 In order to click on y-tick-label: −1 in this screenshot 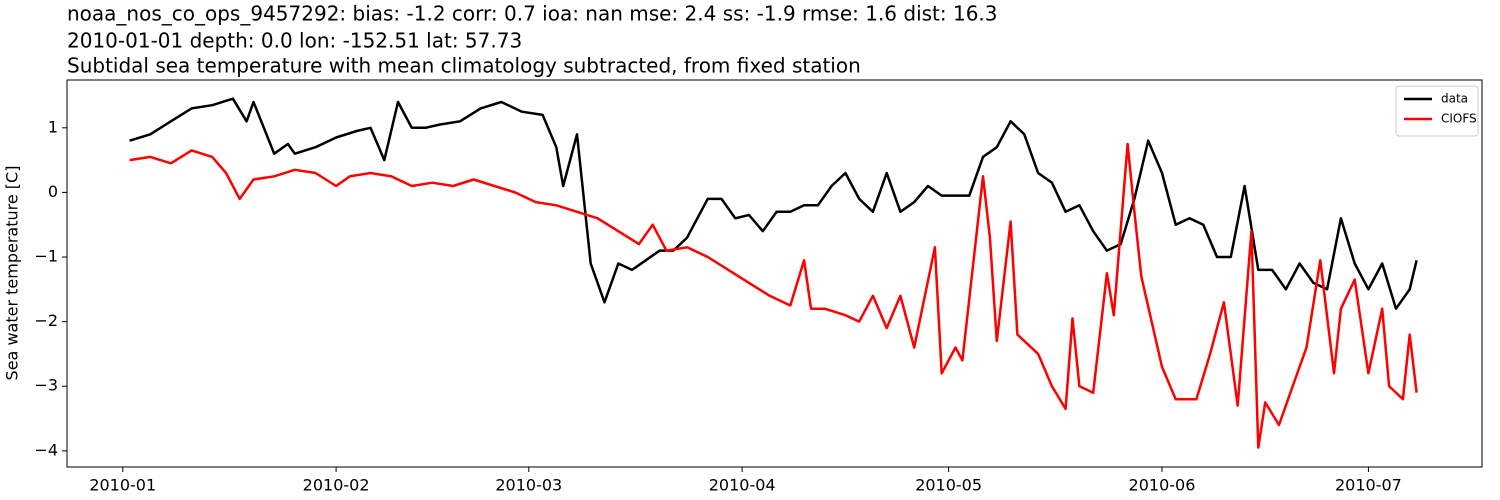, I will do `click(46, 256)`.